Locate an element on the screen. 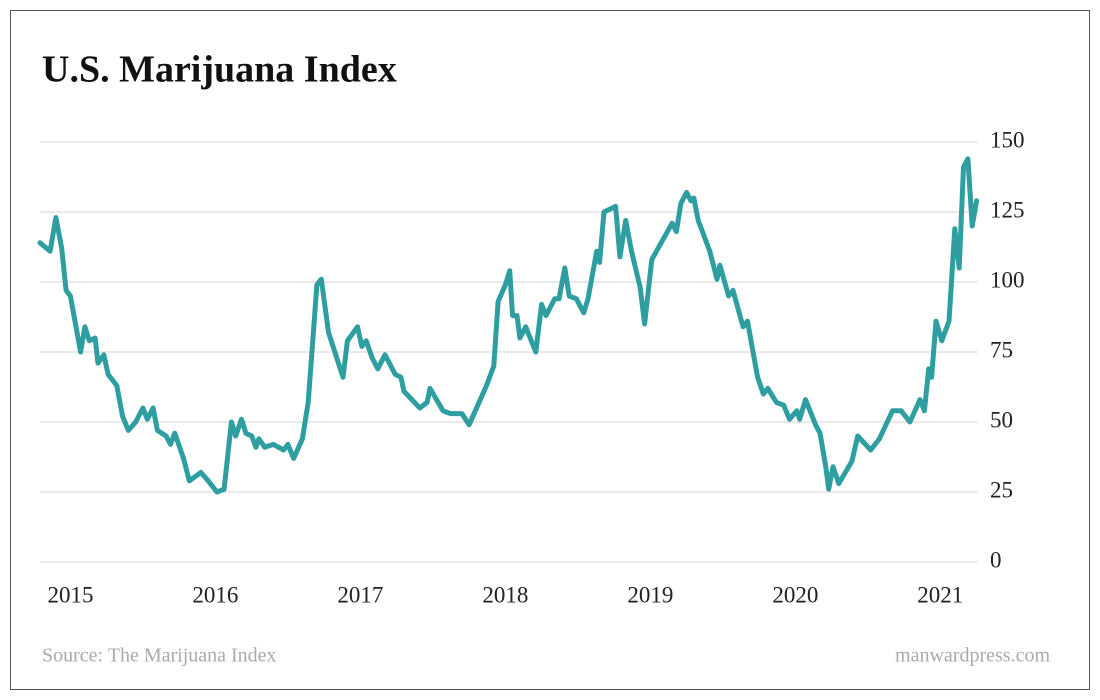  y-tick-label: 25 is located at coordinates (1001, 489).